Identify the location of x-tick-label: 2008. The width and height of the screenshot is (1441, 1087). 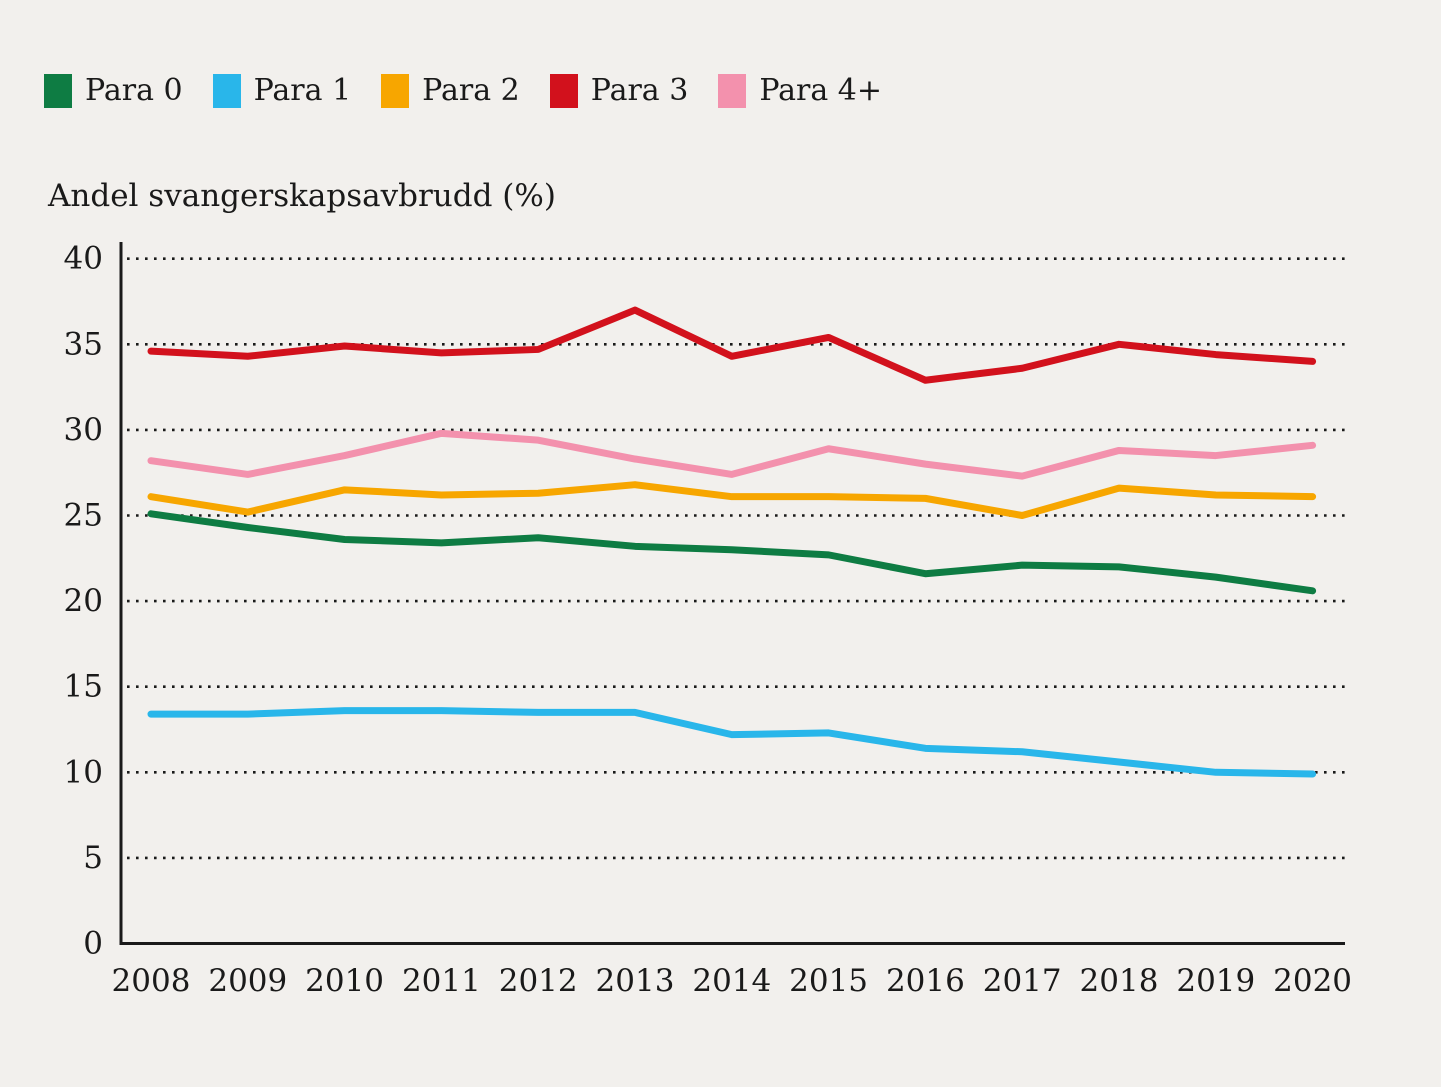
(151, 981).